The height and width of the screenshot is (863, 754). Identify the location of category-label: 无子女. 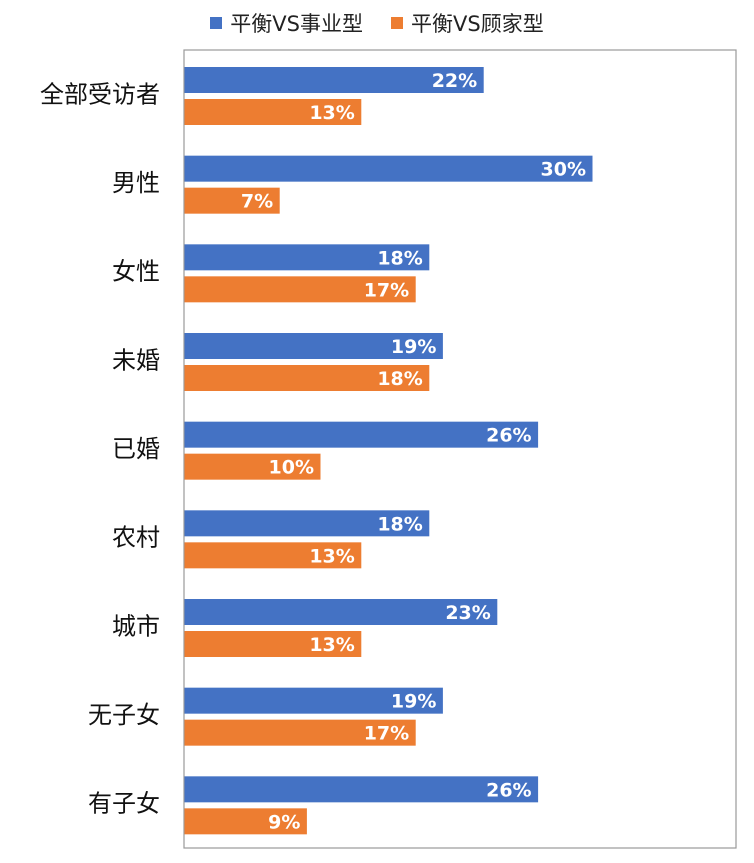
(124, 715).